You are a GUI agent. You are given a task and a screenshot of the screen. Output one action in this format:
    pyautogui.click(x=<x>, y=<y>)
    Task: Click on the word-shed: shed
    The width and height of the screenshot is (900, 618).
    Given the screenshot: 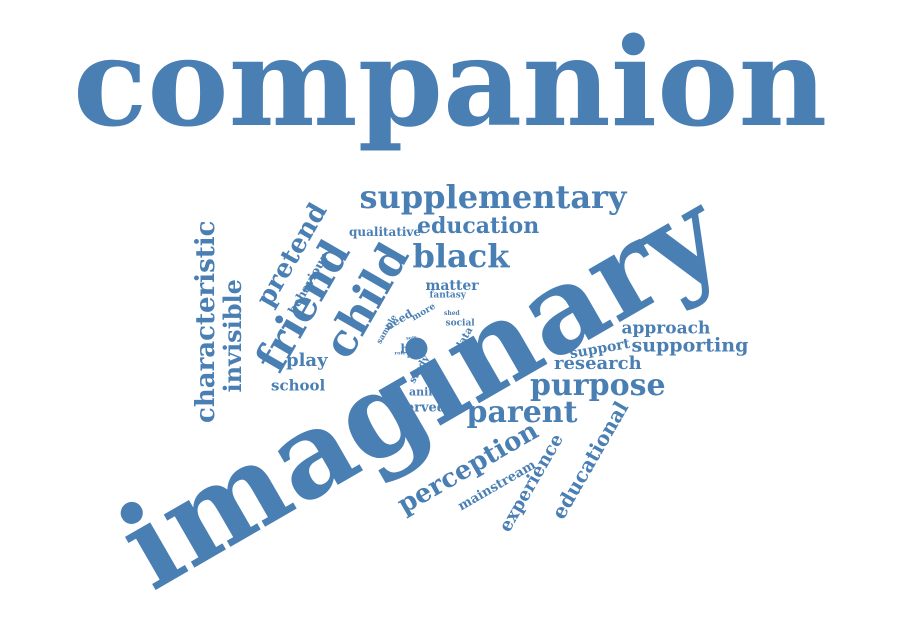 What is the action you would take?
    pyautogui.click(x=452, y=313)
    